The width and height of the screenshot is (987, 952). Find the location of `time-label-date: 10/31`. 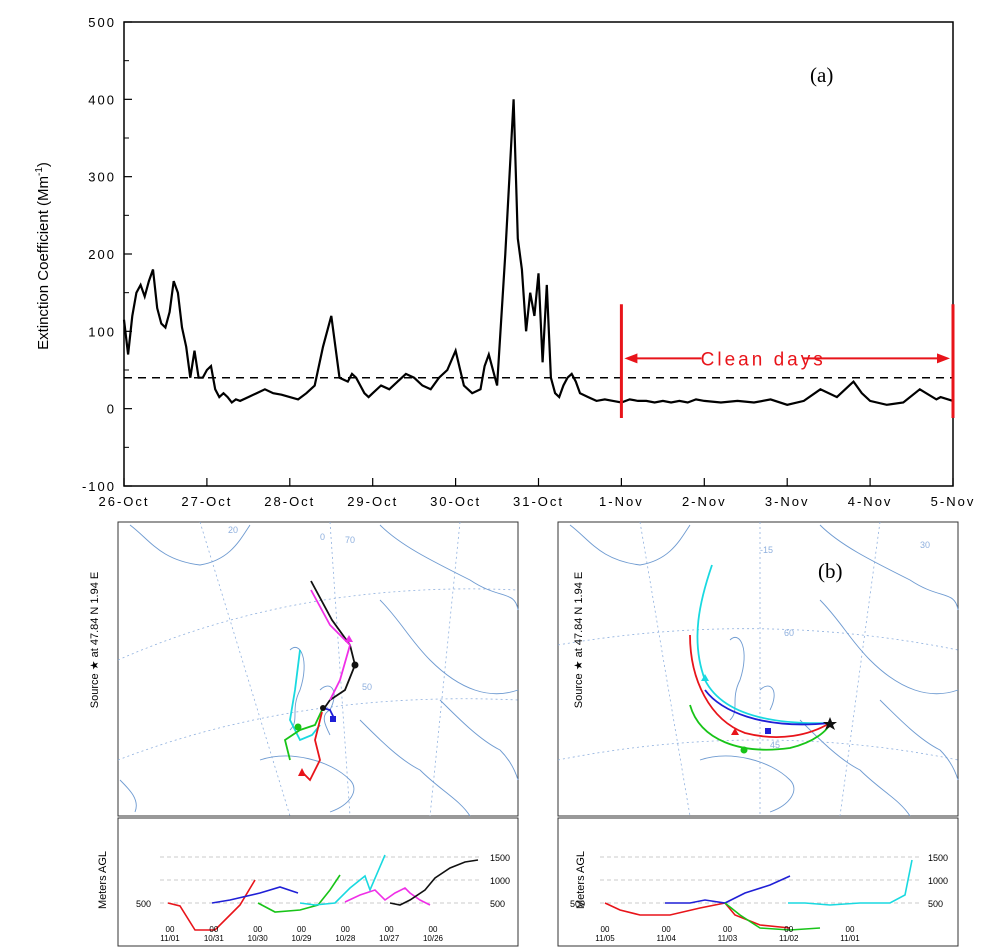

time-label-date: 10/31 is located at coordinates (214, 938).